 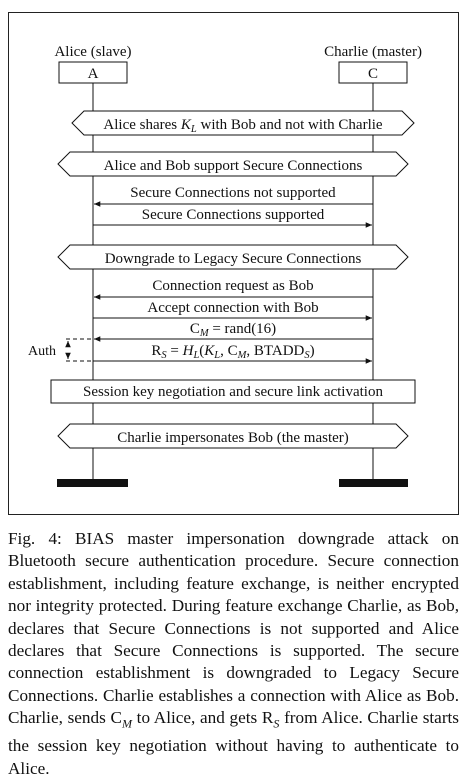 What do you see at coordinates (233, 193) in the screenshot?
I see `msg-sc-not-supported-label: Secure Connections not supported` at bounding box center [233, 193].